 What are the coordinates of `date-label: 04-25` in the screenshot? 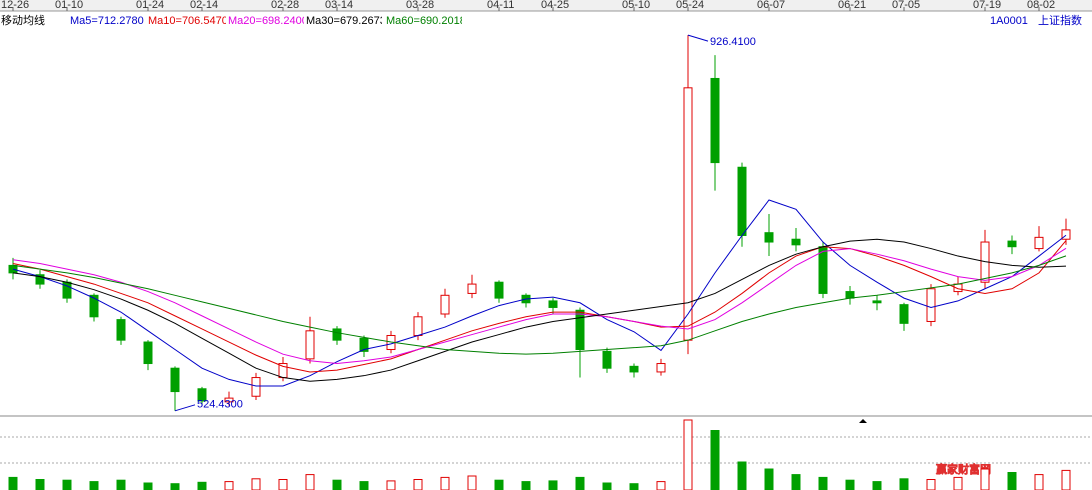 It's located at (555, 5).